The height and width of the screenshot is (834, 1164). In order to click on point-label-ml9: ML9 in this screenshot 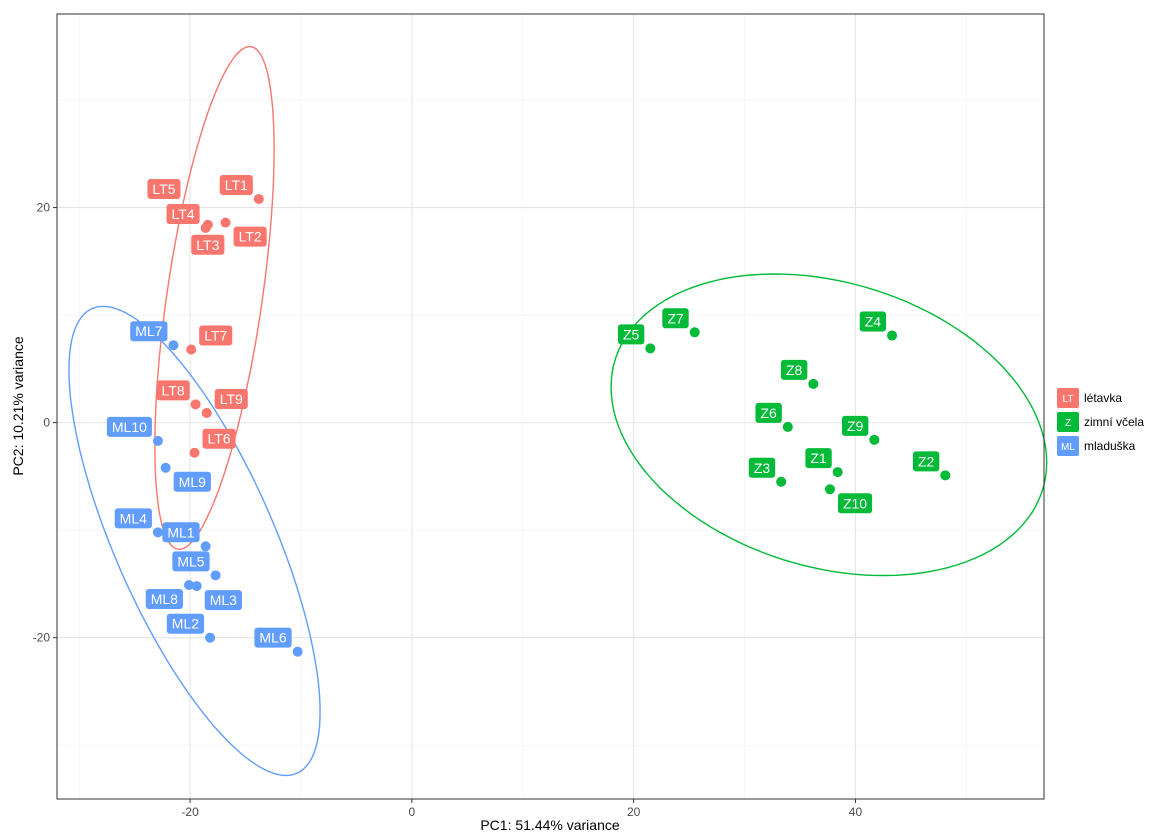, I will do `click(192, 482)`.